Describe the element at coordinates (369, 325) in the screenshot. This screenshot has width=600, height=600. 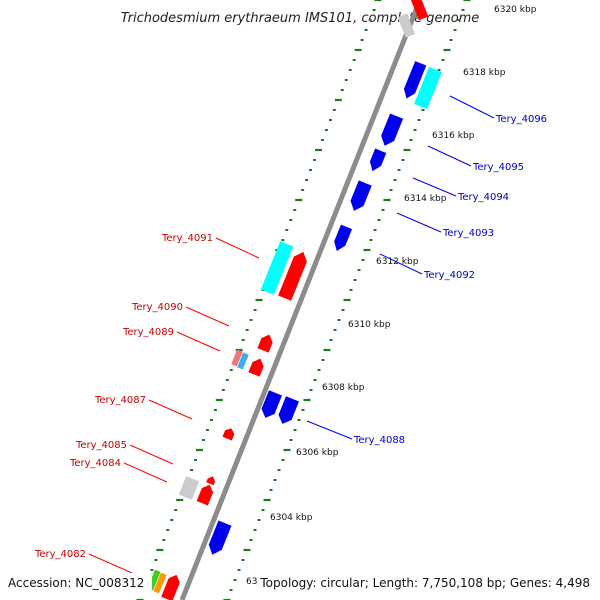
I see `scale-label: 6310 kbp` at that location.